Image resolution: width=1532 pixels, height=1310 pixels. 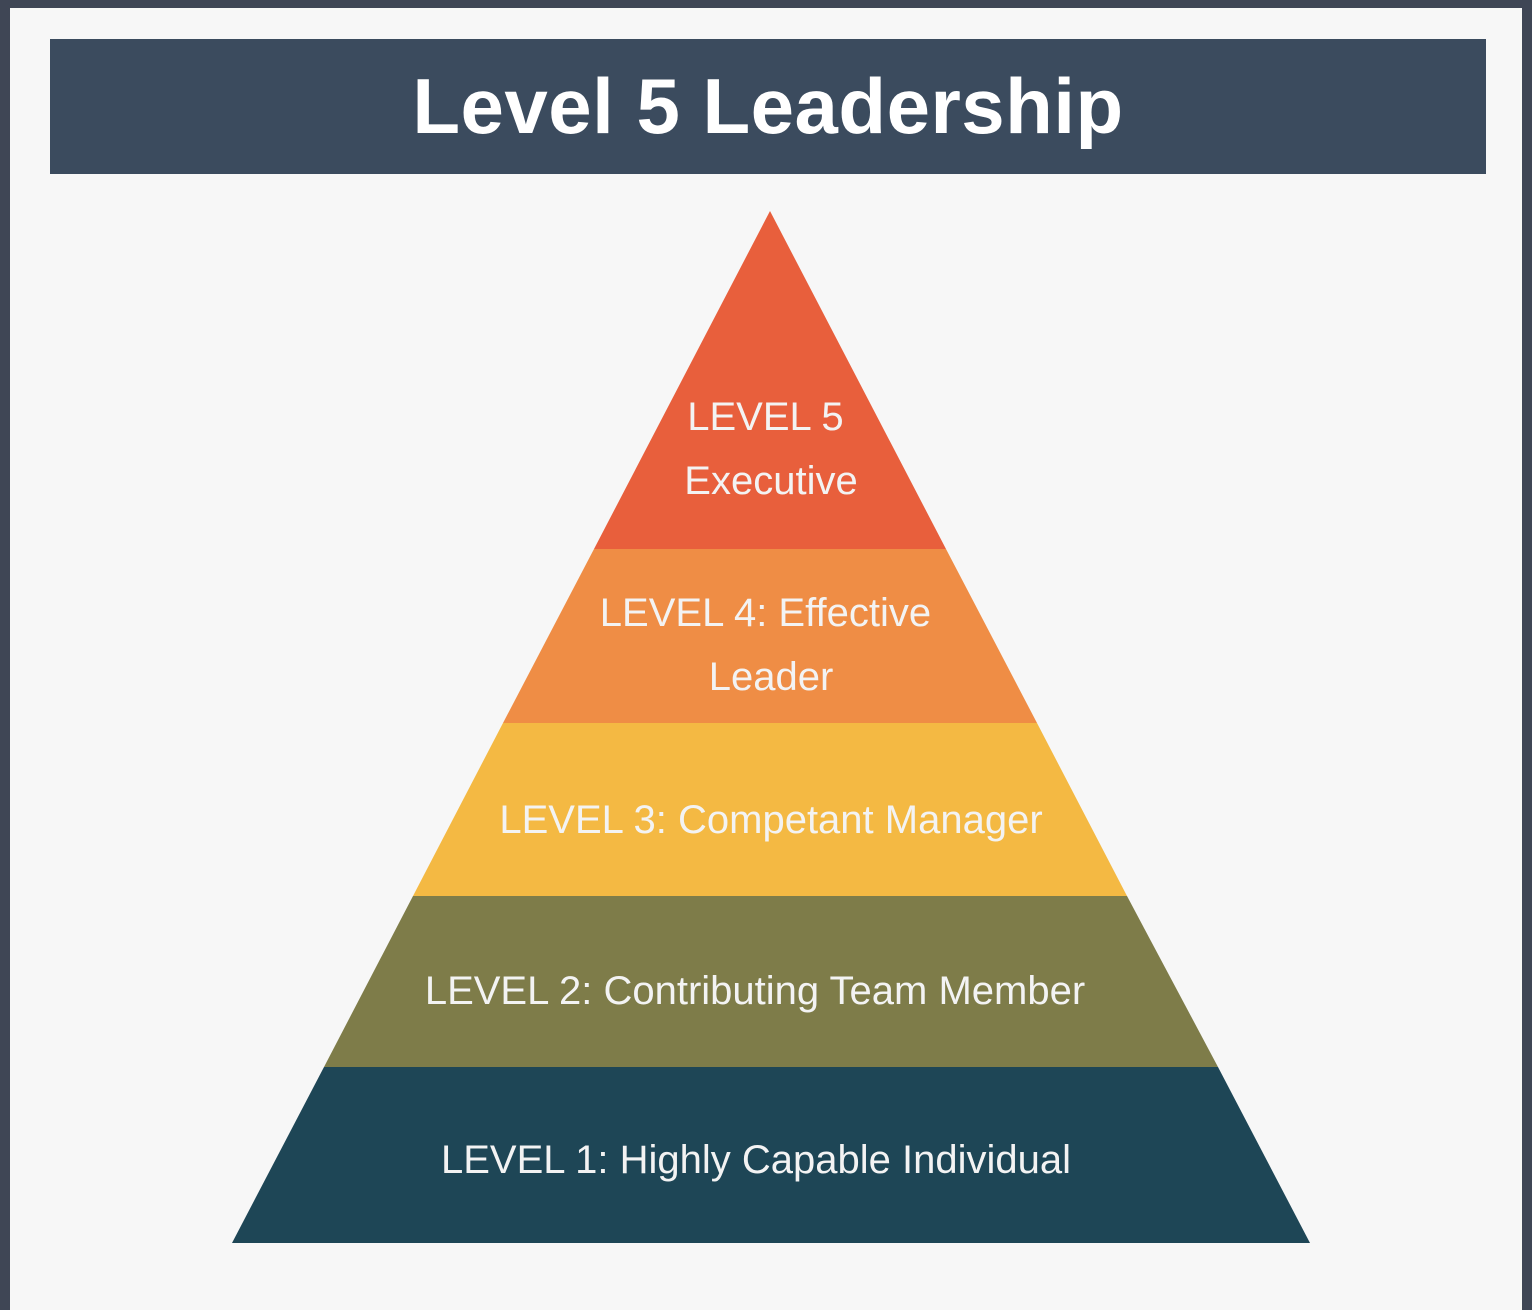 I want to click on tier-3-label-line-1: LEVEL 3: Competant Manager, so click(x=770, y=820).